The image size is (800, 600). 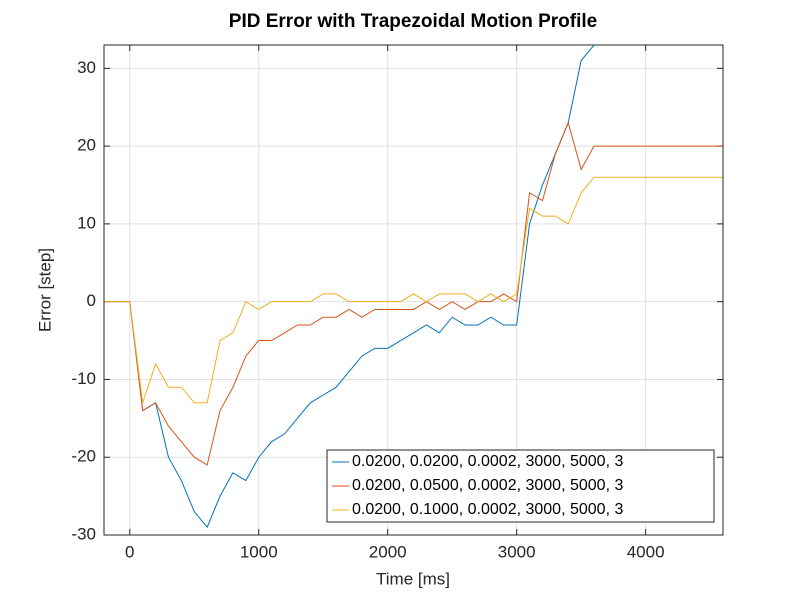 I want to click on x-tick-label: 2000, so click(x=388, y=551).